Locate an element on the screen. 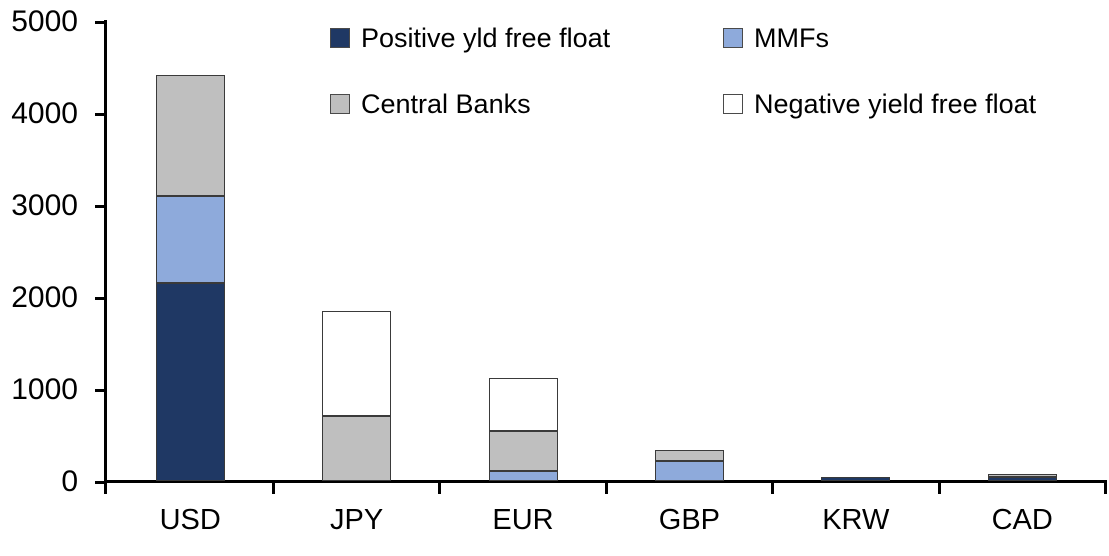  legend-swatch-central-banks is located at coordinates (340, 104).